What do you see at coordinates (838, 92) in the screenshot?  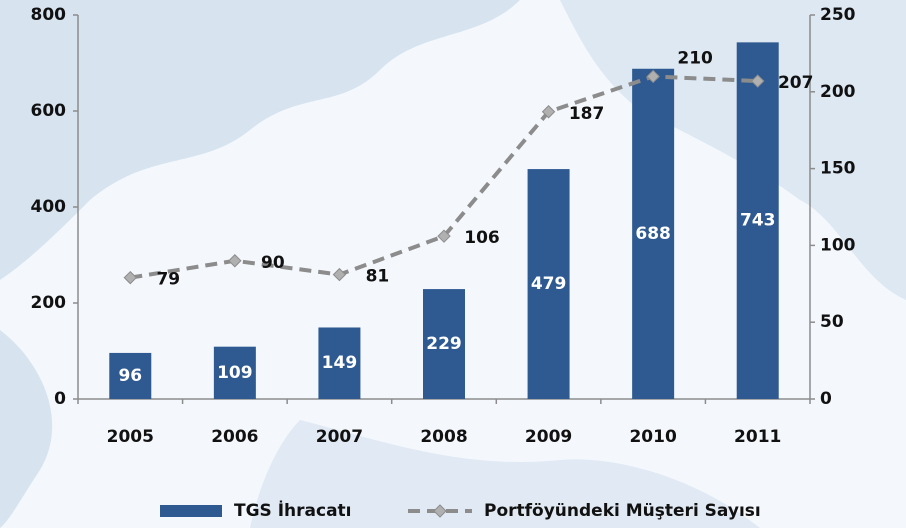 I see `y2-tick-label: 200` at bounding box center [838, 92].